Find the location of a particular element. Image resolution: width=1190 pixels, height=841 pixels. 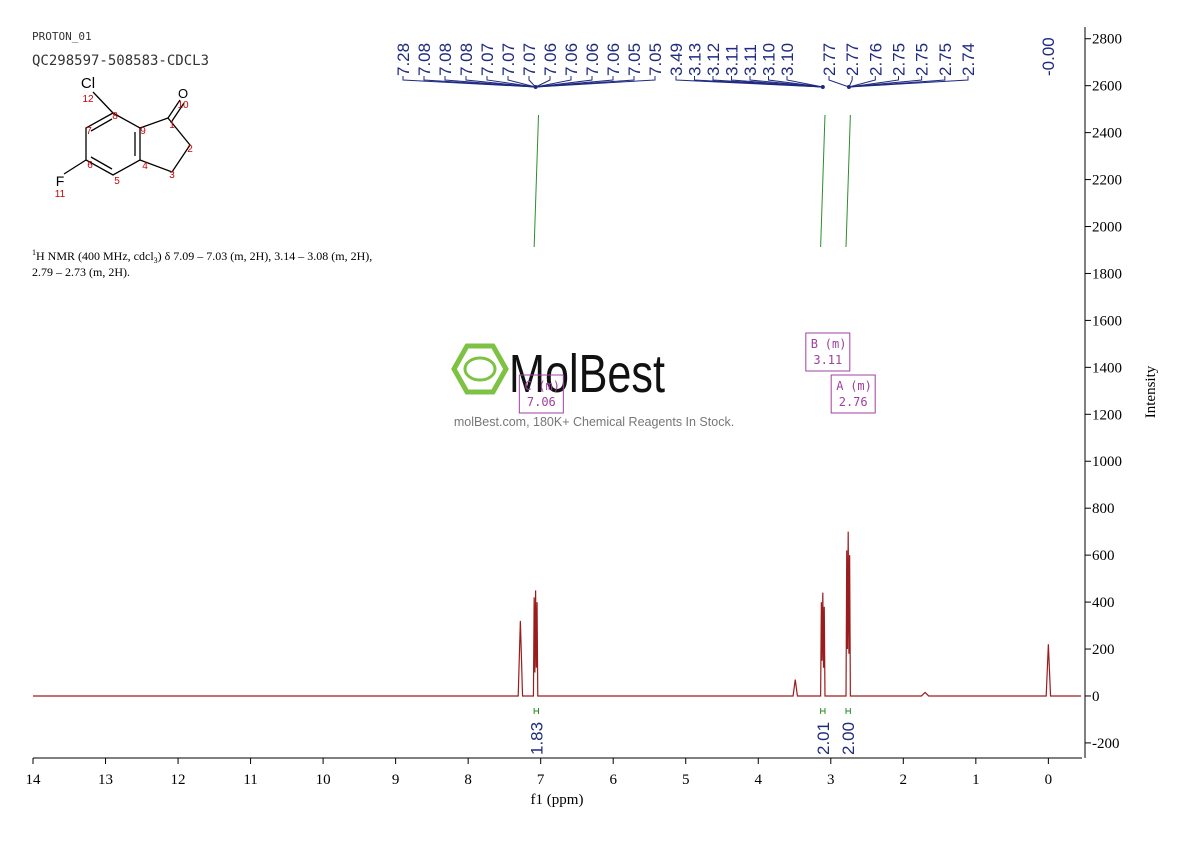

integral-label: 2.01 is located at coordinates (823, 738).